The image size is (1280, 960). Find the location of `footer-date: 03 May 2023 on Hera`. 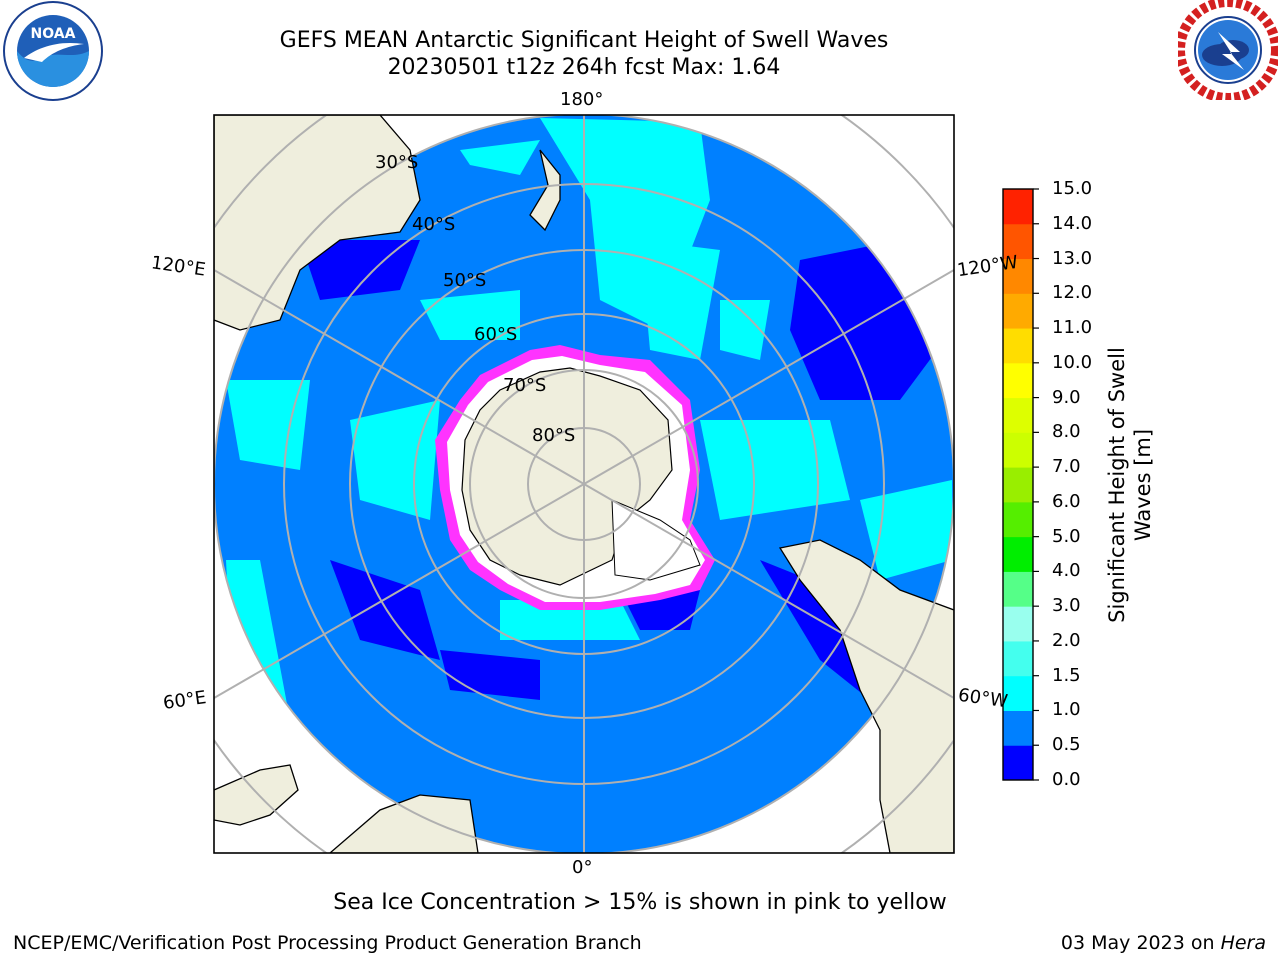

footer-date: 03 May 2023 on Hera is located at coordinates (1163, 943).